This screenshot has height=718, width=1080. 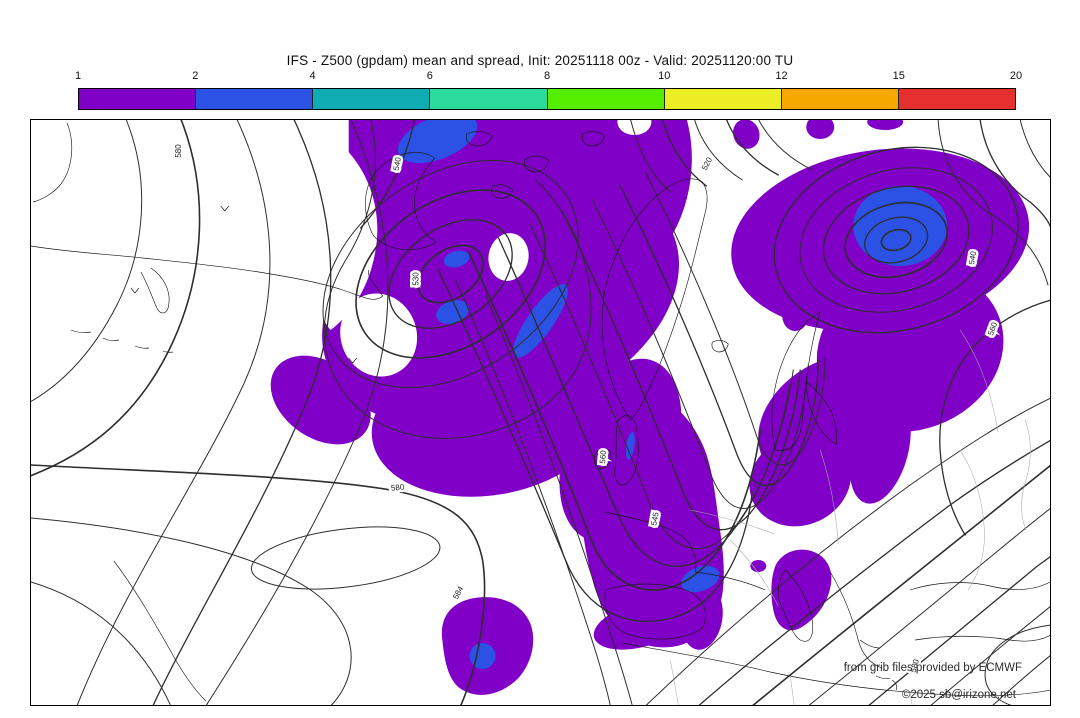 What do you see at coordinates (195, 76) in the screenshot?
I see `colorbar-tick: 2` at bounding box center [195, 76].